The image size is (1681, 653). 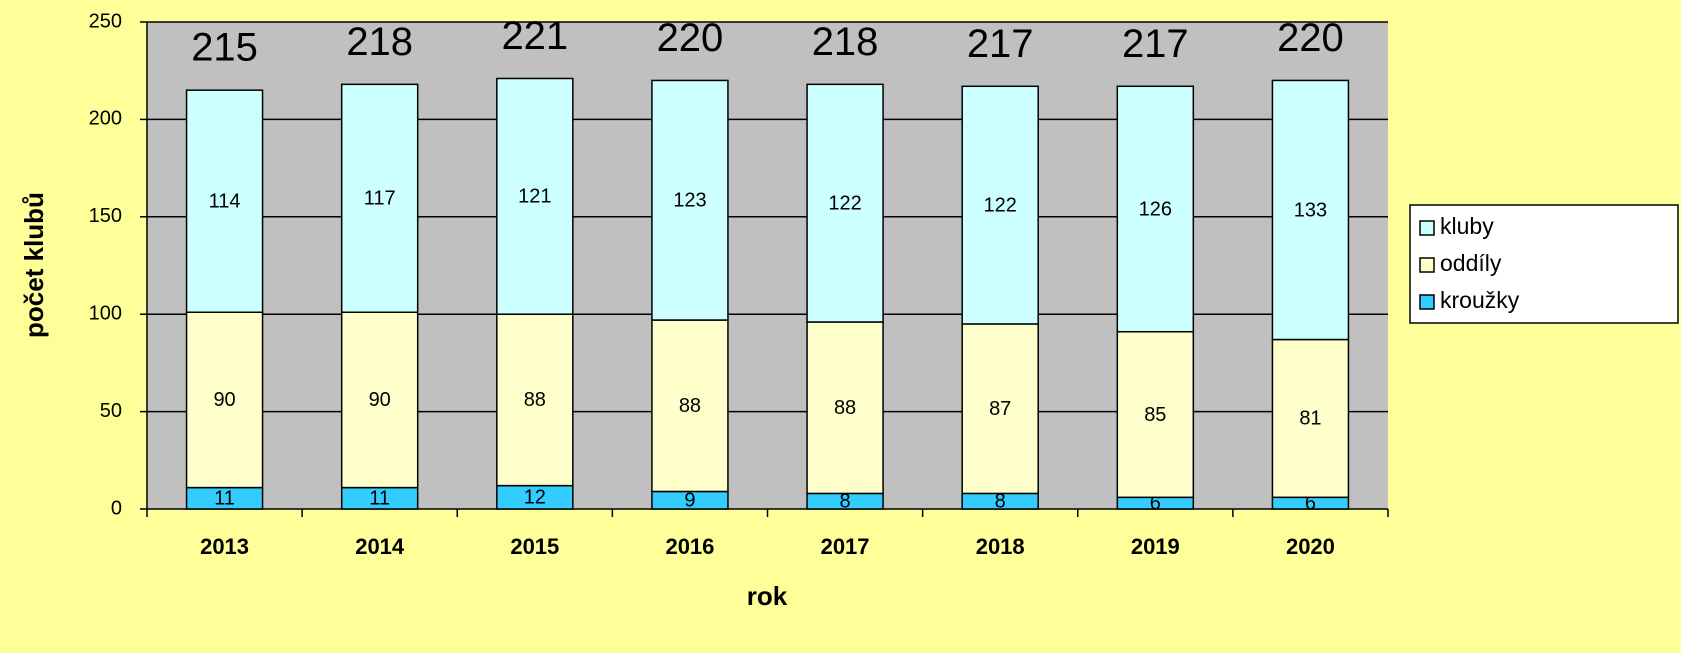 What do you see at coordinates (380, 546) in the screenshot?
I see `x-tick-label: 2014` at bounding box center [380, 546].